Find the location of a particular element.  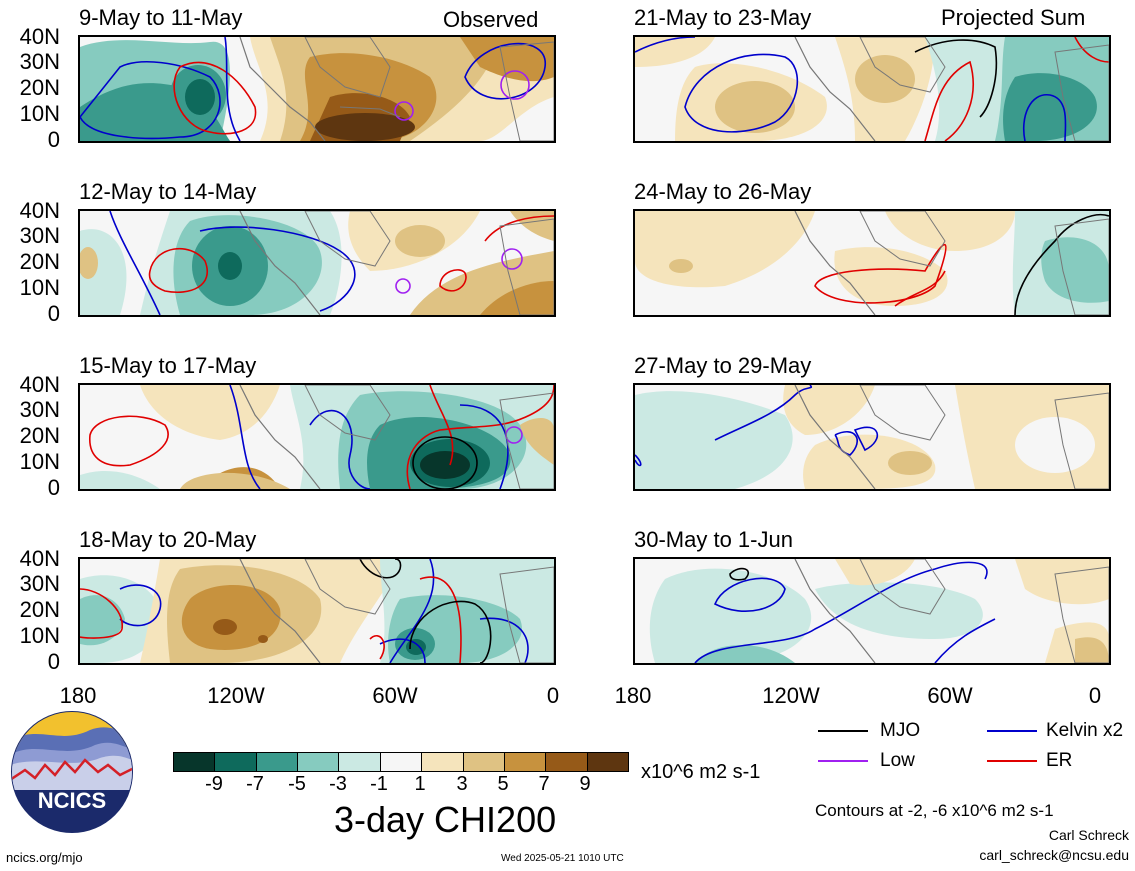

observed-label: Observed is located at coordinates (491, 19).